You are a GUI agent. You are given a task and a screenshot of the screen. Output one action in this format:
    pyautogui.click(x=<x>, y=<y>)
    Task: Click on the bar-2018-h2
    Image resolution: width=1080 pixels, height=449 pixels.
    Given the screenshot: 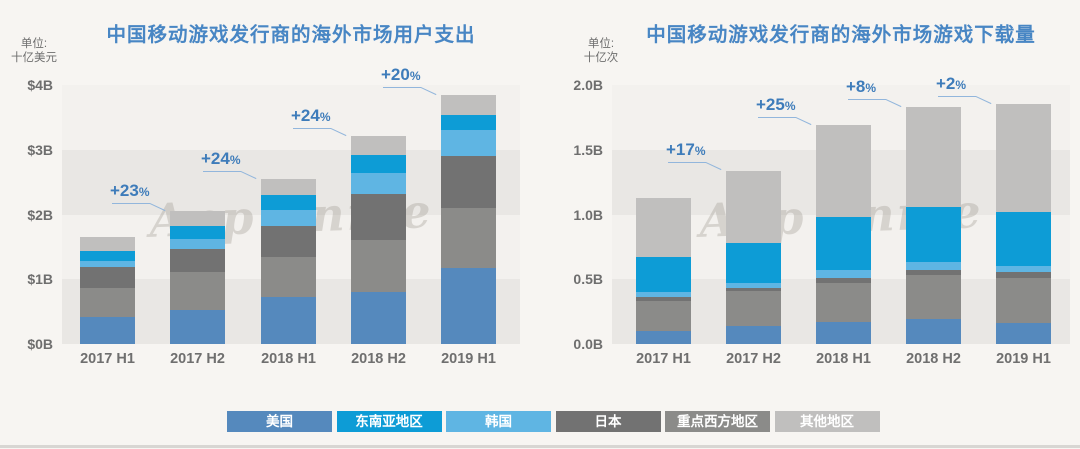 What is the action you would take?
    pyautogui.click(x=933, y=225)
    